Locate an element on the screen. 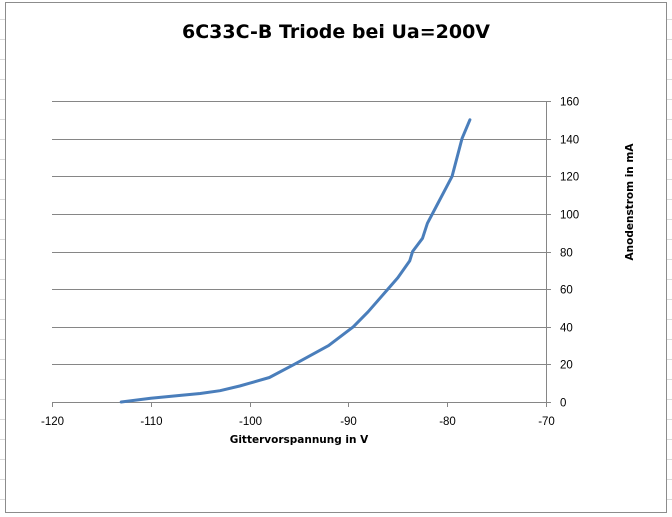 The height and width of the screenshot is (517, 672). y-tick-label: 0 is located at coordinates (563, 404).